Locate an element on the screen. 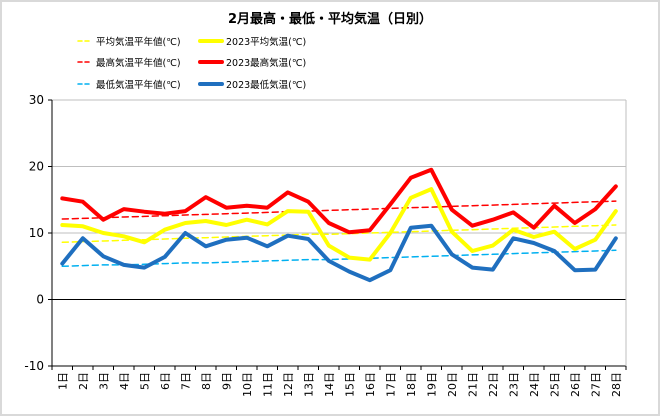  x-tick-label: 28日 is located at coordinates (616, 384).